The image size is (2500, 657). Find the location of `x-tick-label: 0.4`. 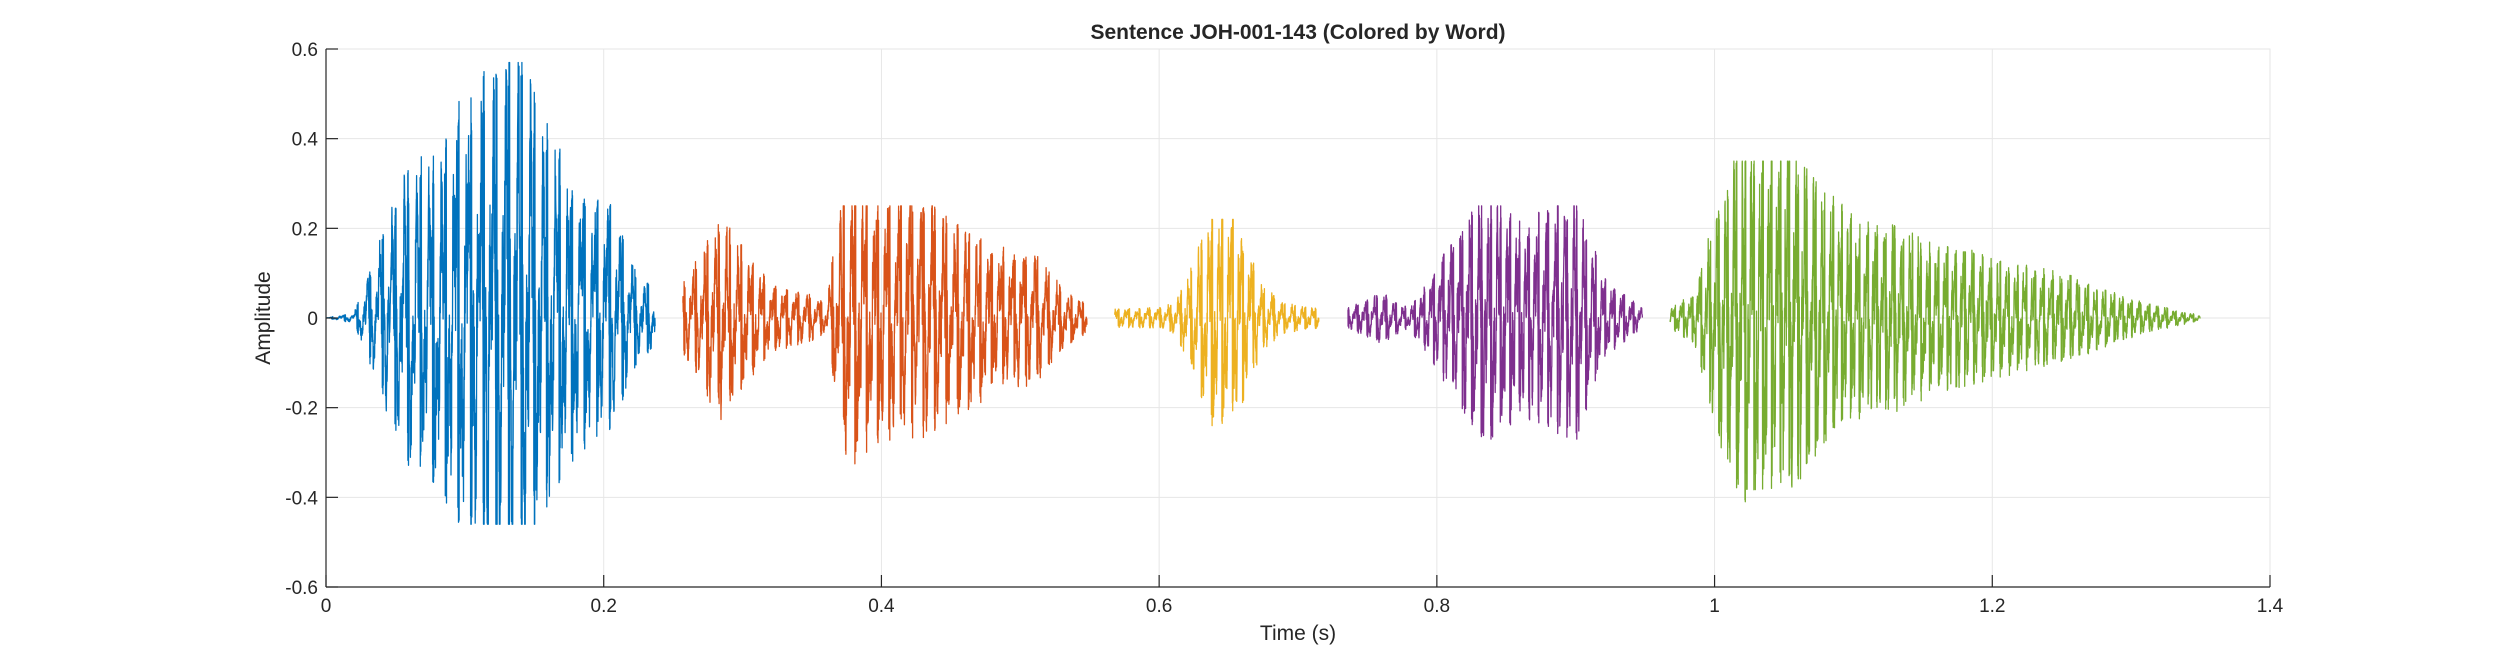

x-tick-label: 0.4 is located at coordinates (881, 606).